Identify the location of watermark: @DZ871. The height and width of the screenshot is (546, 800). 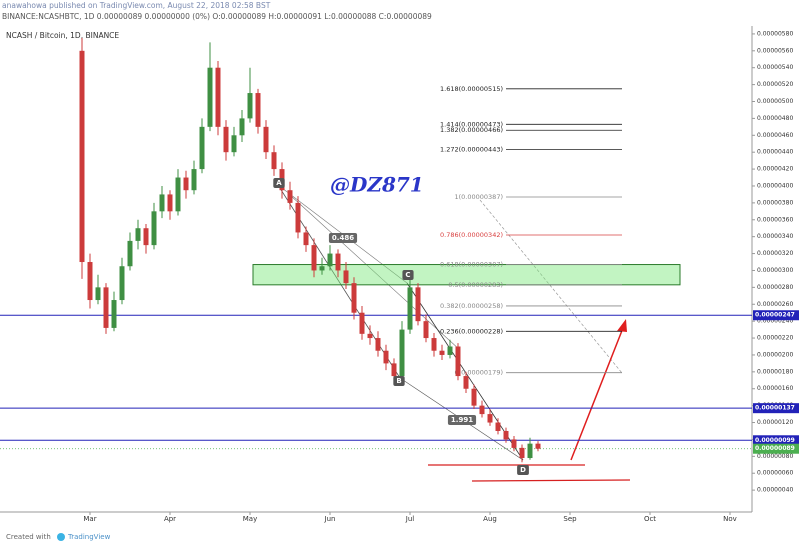
(377, 185).